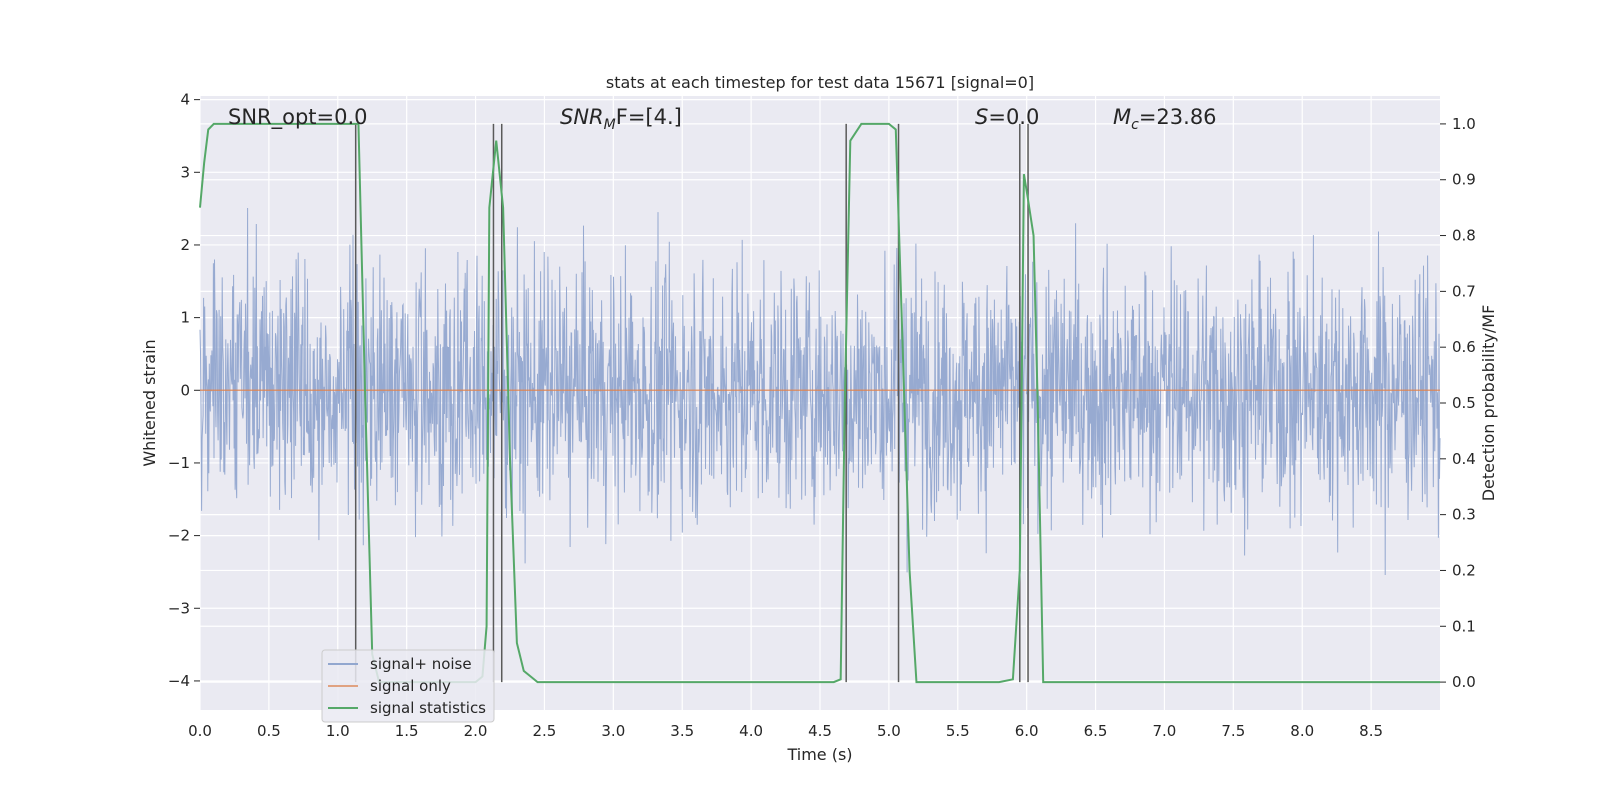 The width and height of the screenshot is (1600, 800). I want to click on legend-label-signal: signal only, so click(410, 686).